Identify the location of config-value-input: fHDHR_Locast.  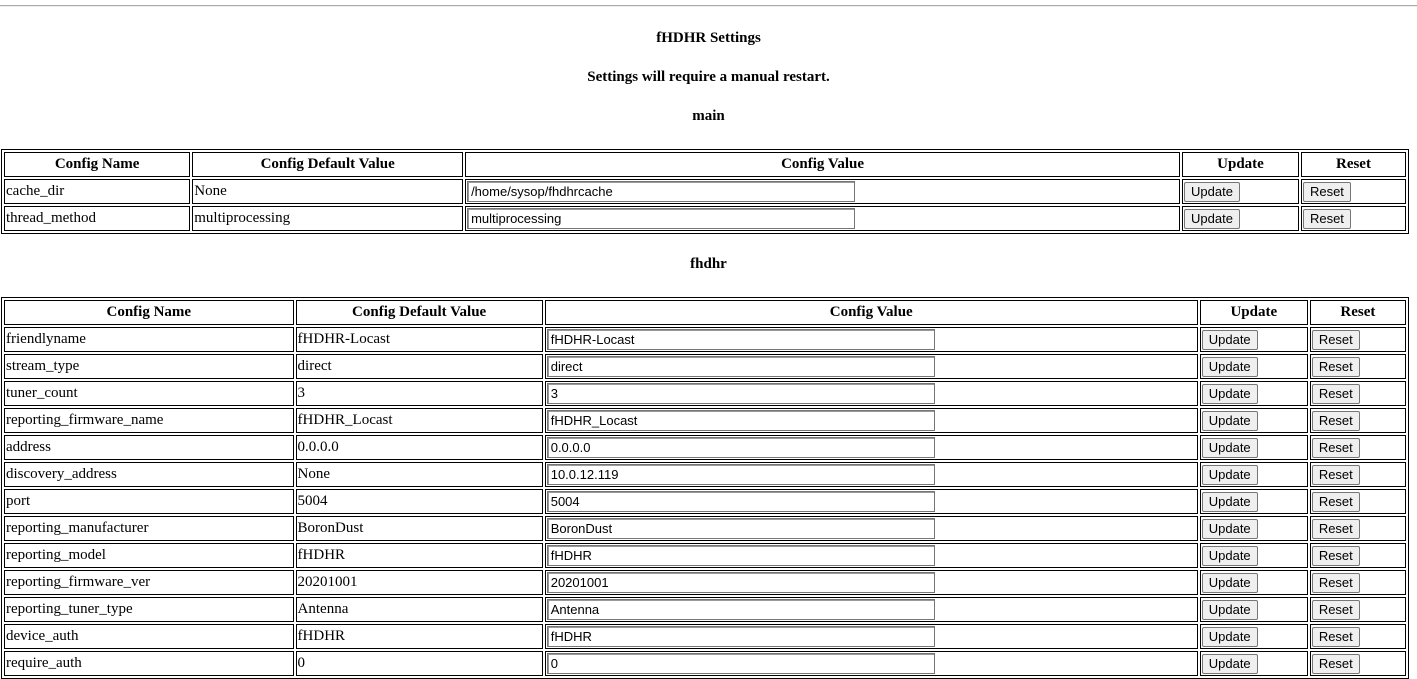
(740, 420).